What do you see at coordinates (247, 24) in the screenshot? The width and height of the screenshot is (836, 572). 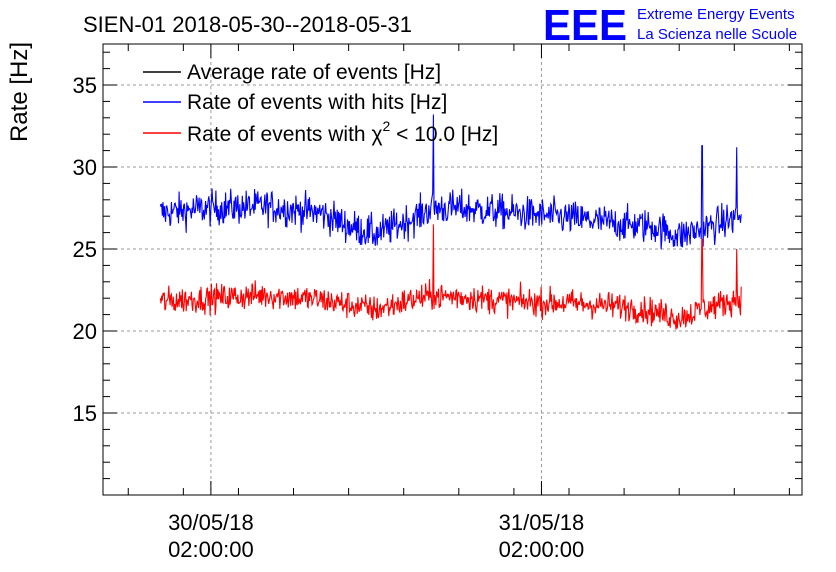 I see `chart-title: SIEN-01 2018-05-30--2018-05-31` at bounding box center [247, 24].